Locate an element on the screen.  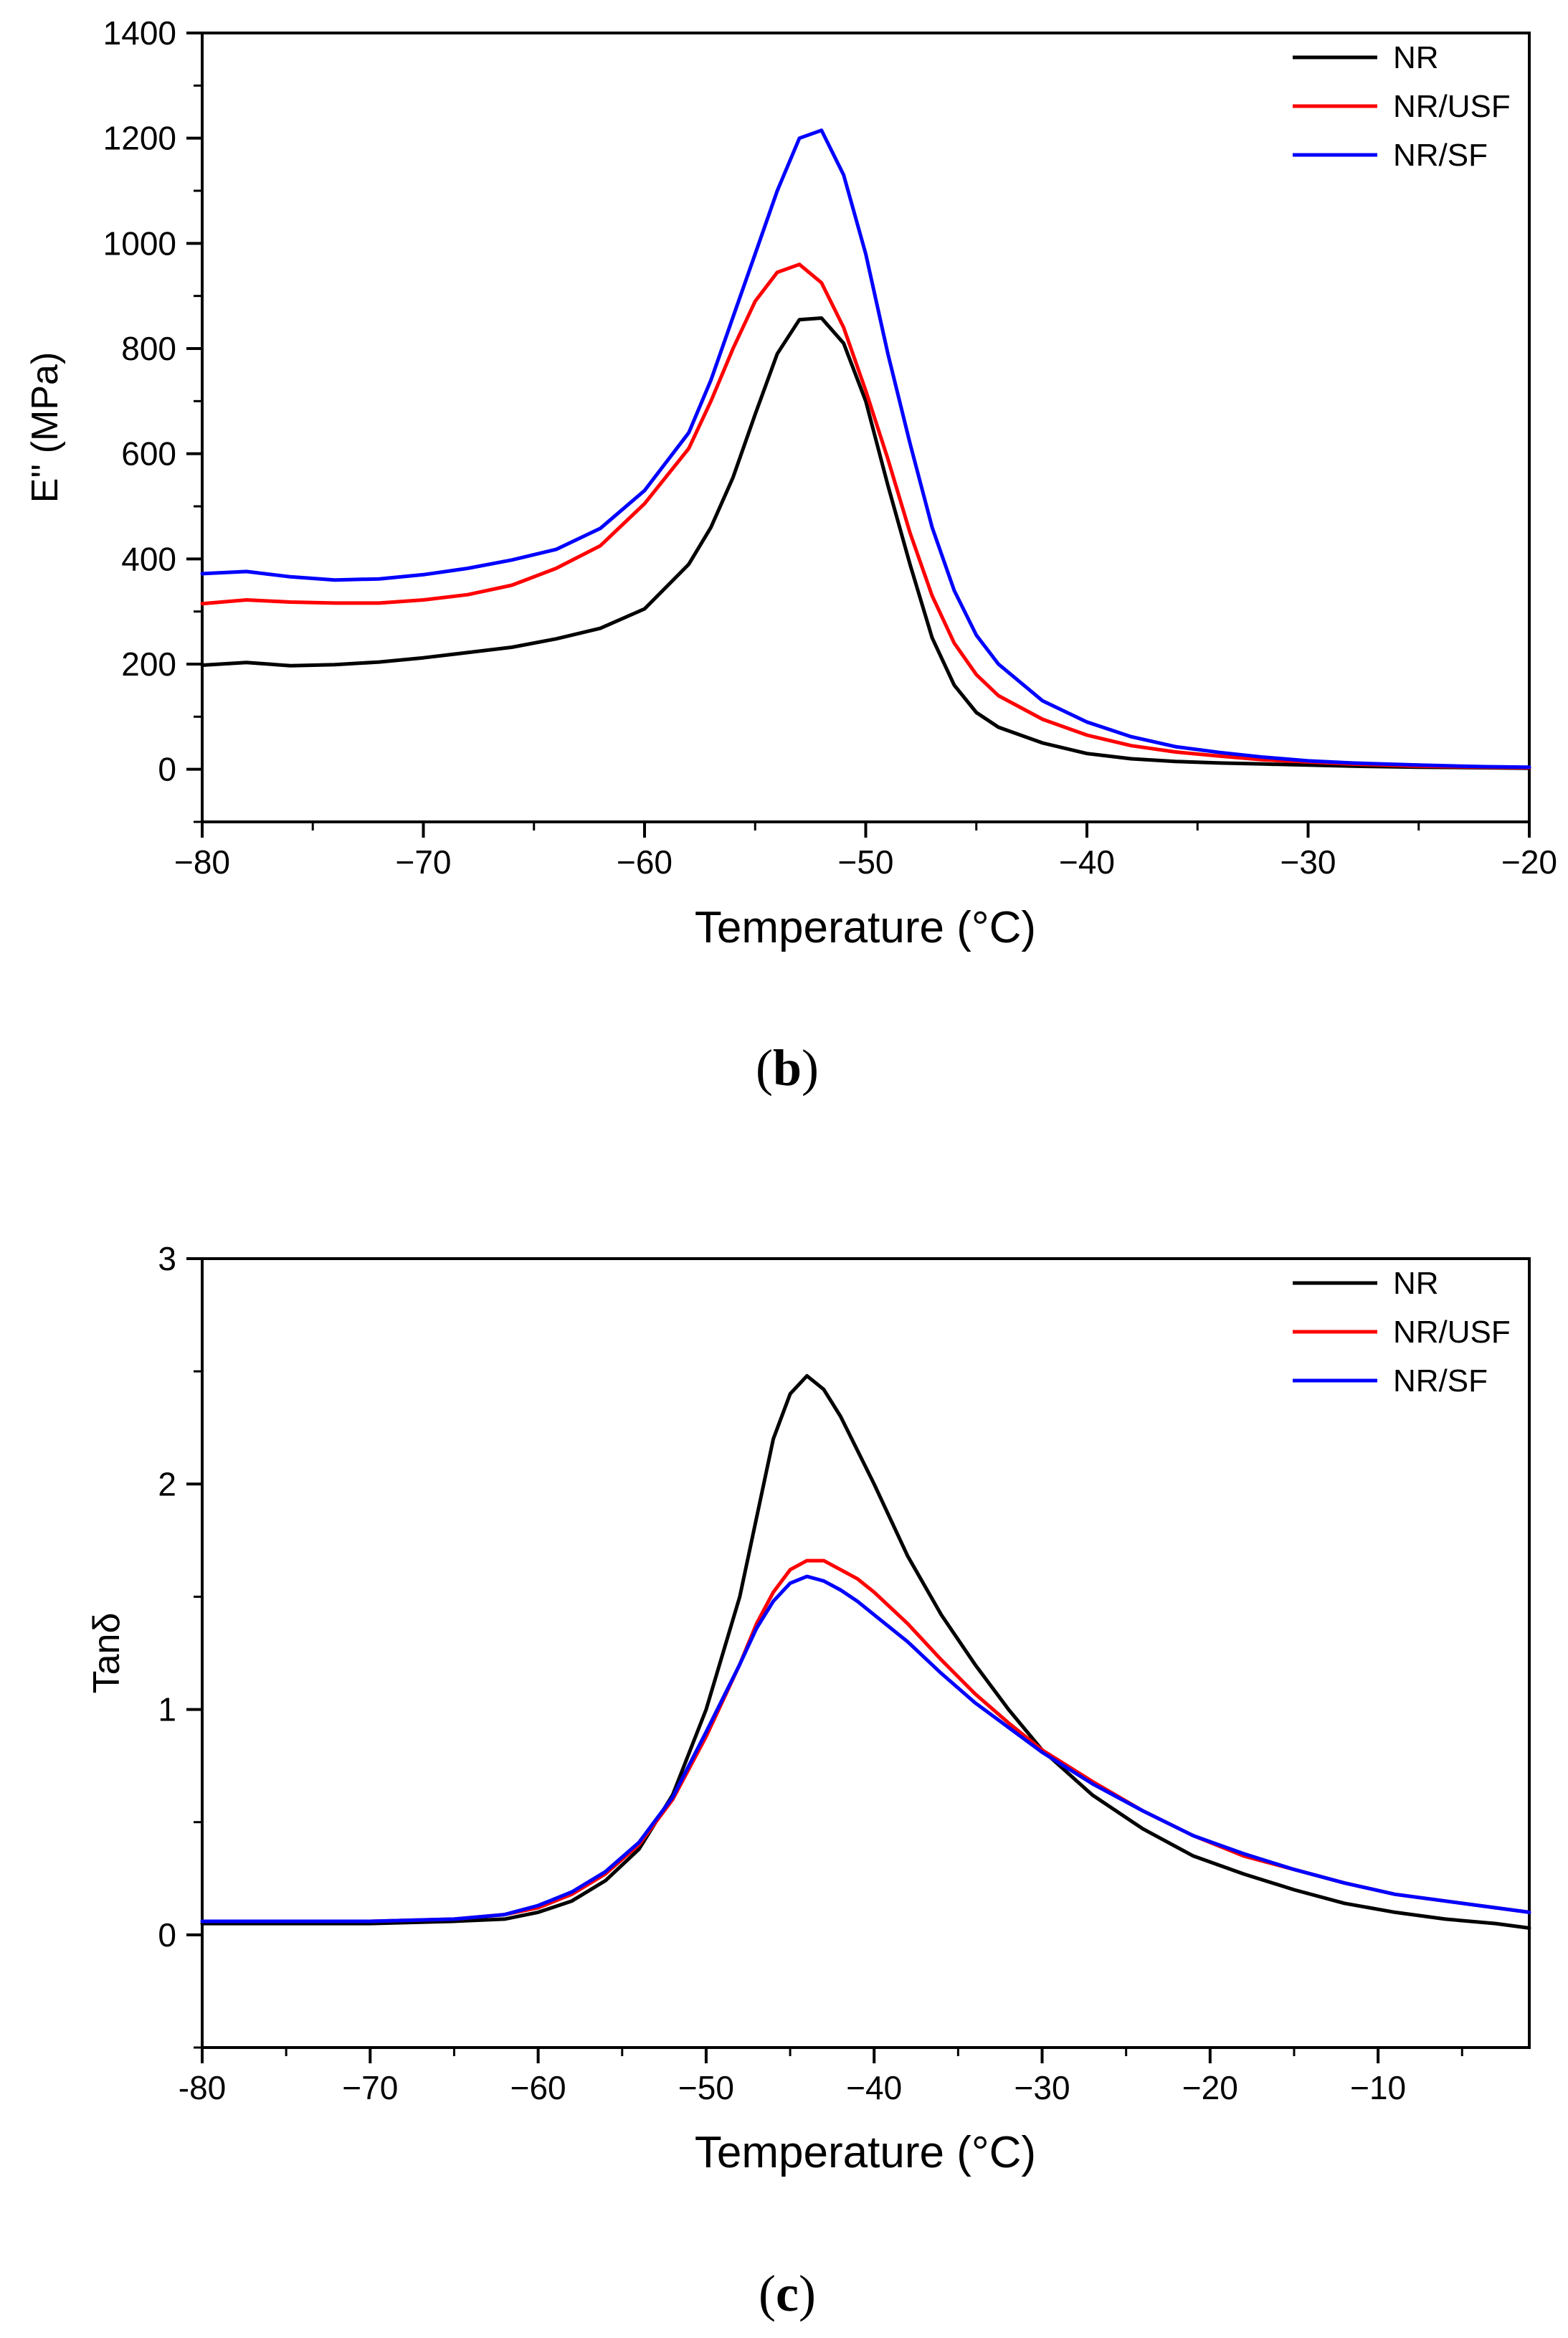
x-axis-ticks-b: −80 −70 −60 −50 −40 −30 −20 is located at coordinates (865, 851).